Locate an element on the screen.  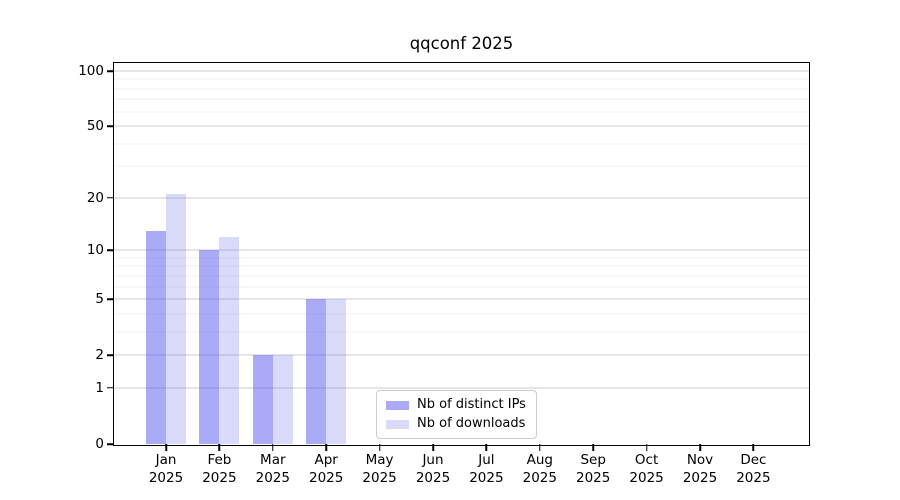
y-tick-label: 2 is located at coordinates (99, 355).